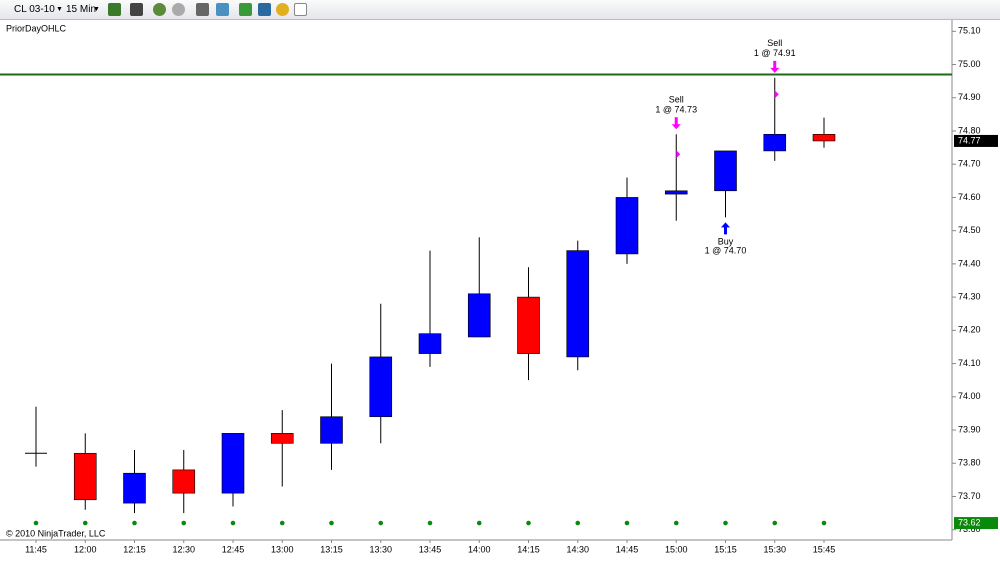  What do you see at coordinates (627, 549) in the screenshot?
I see `x-tick-label: 14:45` at bounding box center [627, 549].